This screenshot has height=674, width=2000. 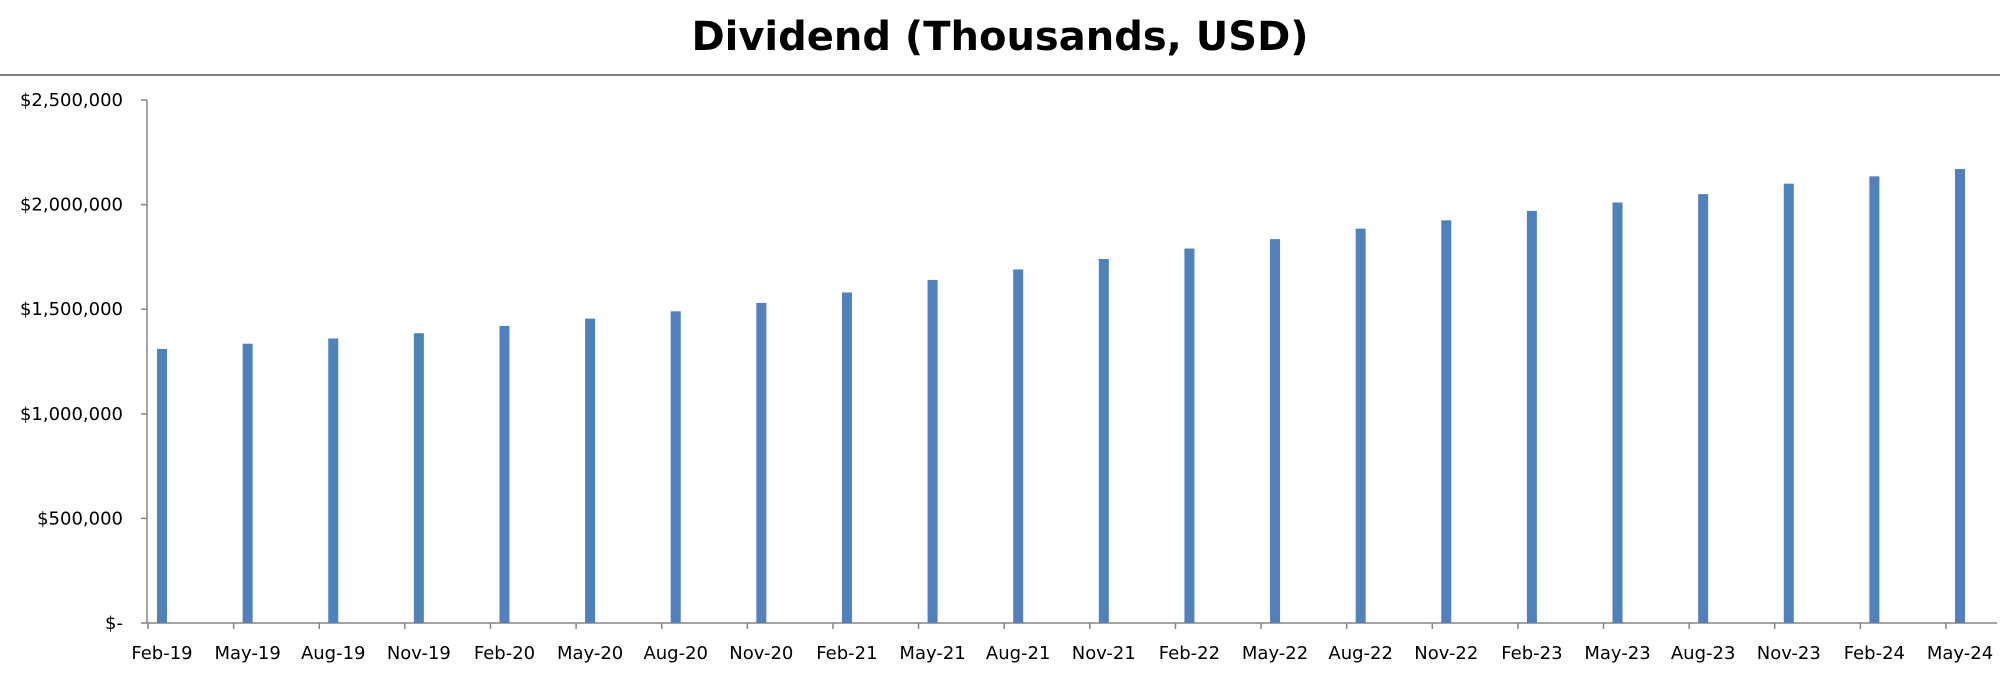 I want to click on y-tick-label: $2,500,000, so click(x=71, y=100).